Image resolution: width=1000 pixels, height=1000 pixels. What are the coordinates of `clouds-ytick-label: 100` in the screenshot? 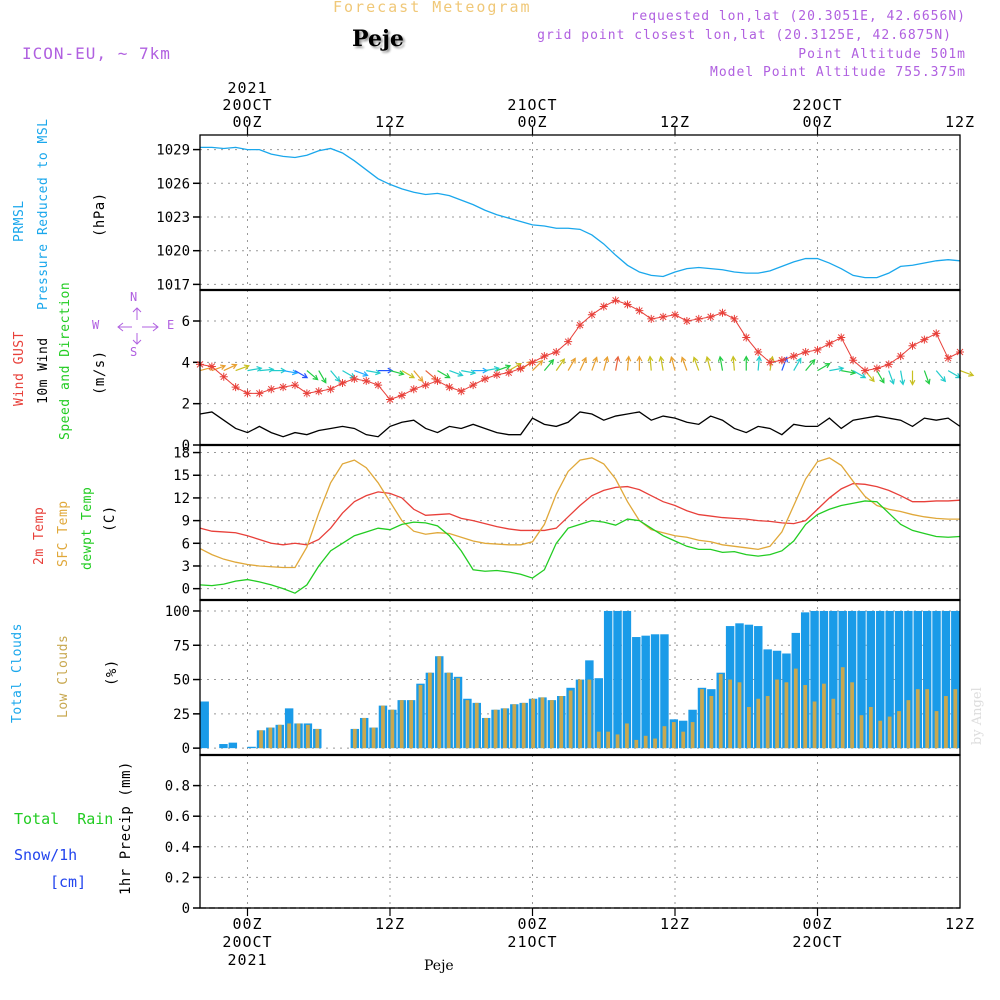 It's located at (177, 612).